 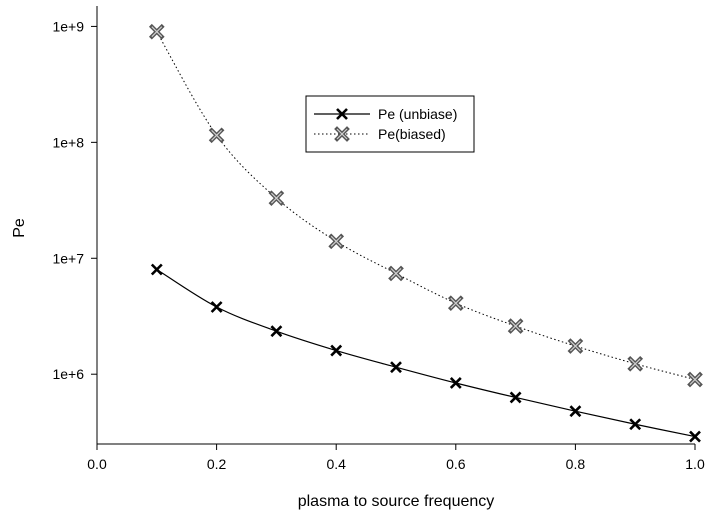 I want to click on x-tick-label: 0.2, so click(x=217, y=464).